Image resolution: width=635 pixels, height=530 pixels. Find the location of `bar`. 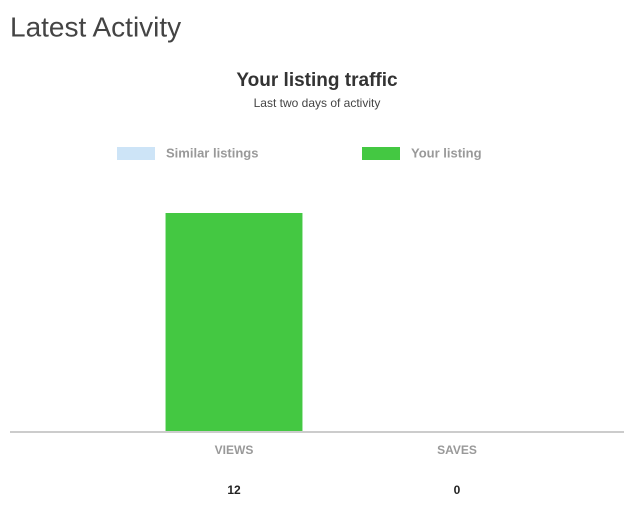

bar is located at coordinates (234, 322).